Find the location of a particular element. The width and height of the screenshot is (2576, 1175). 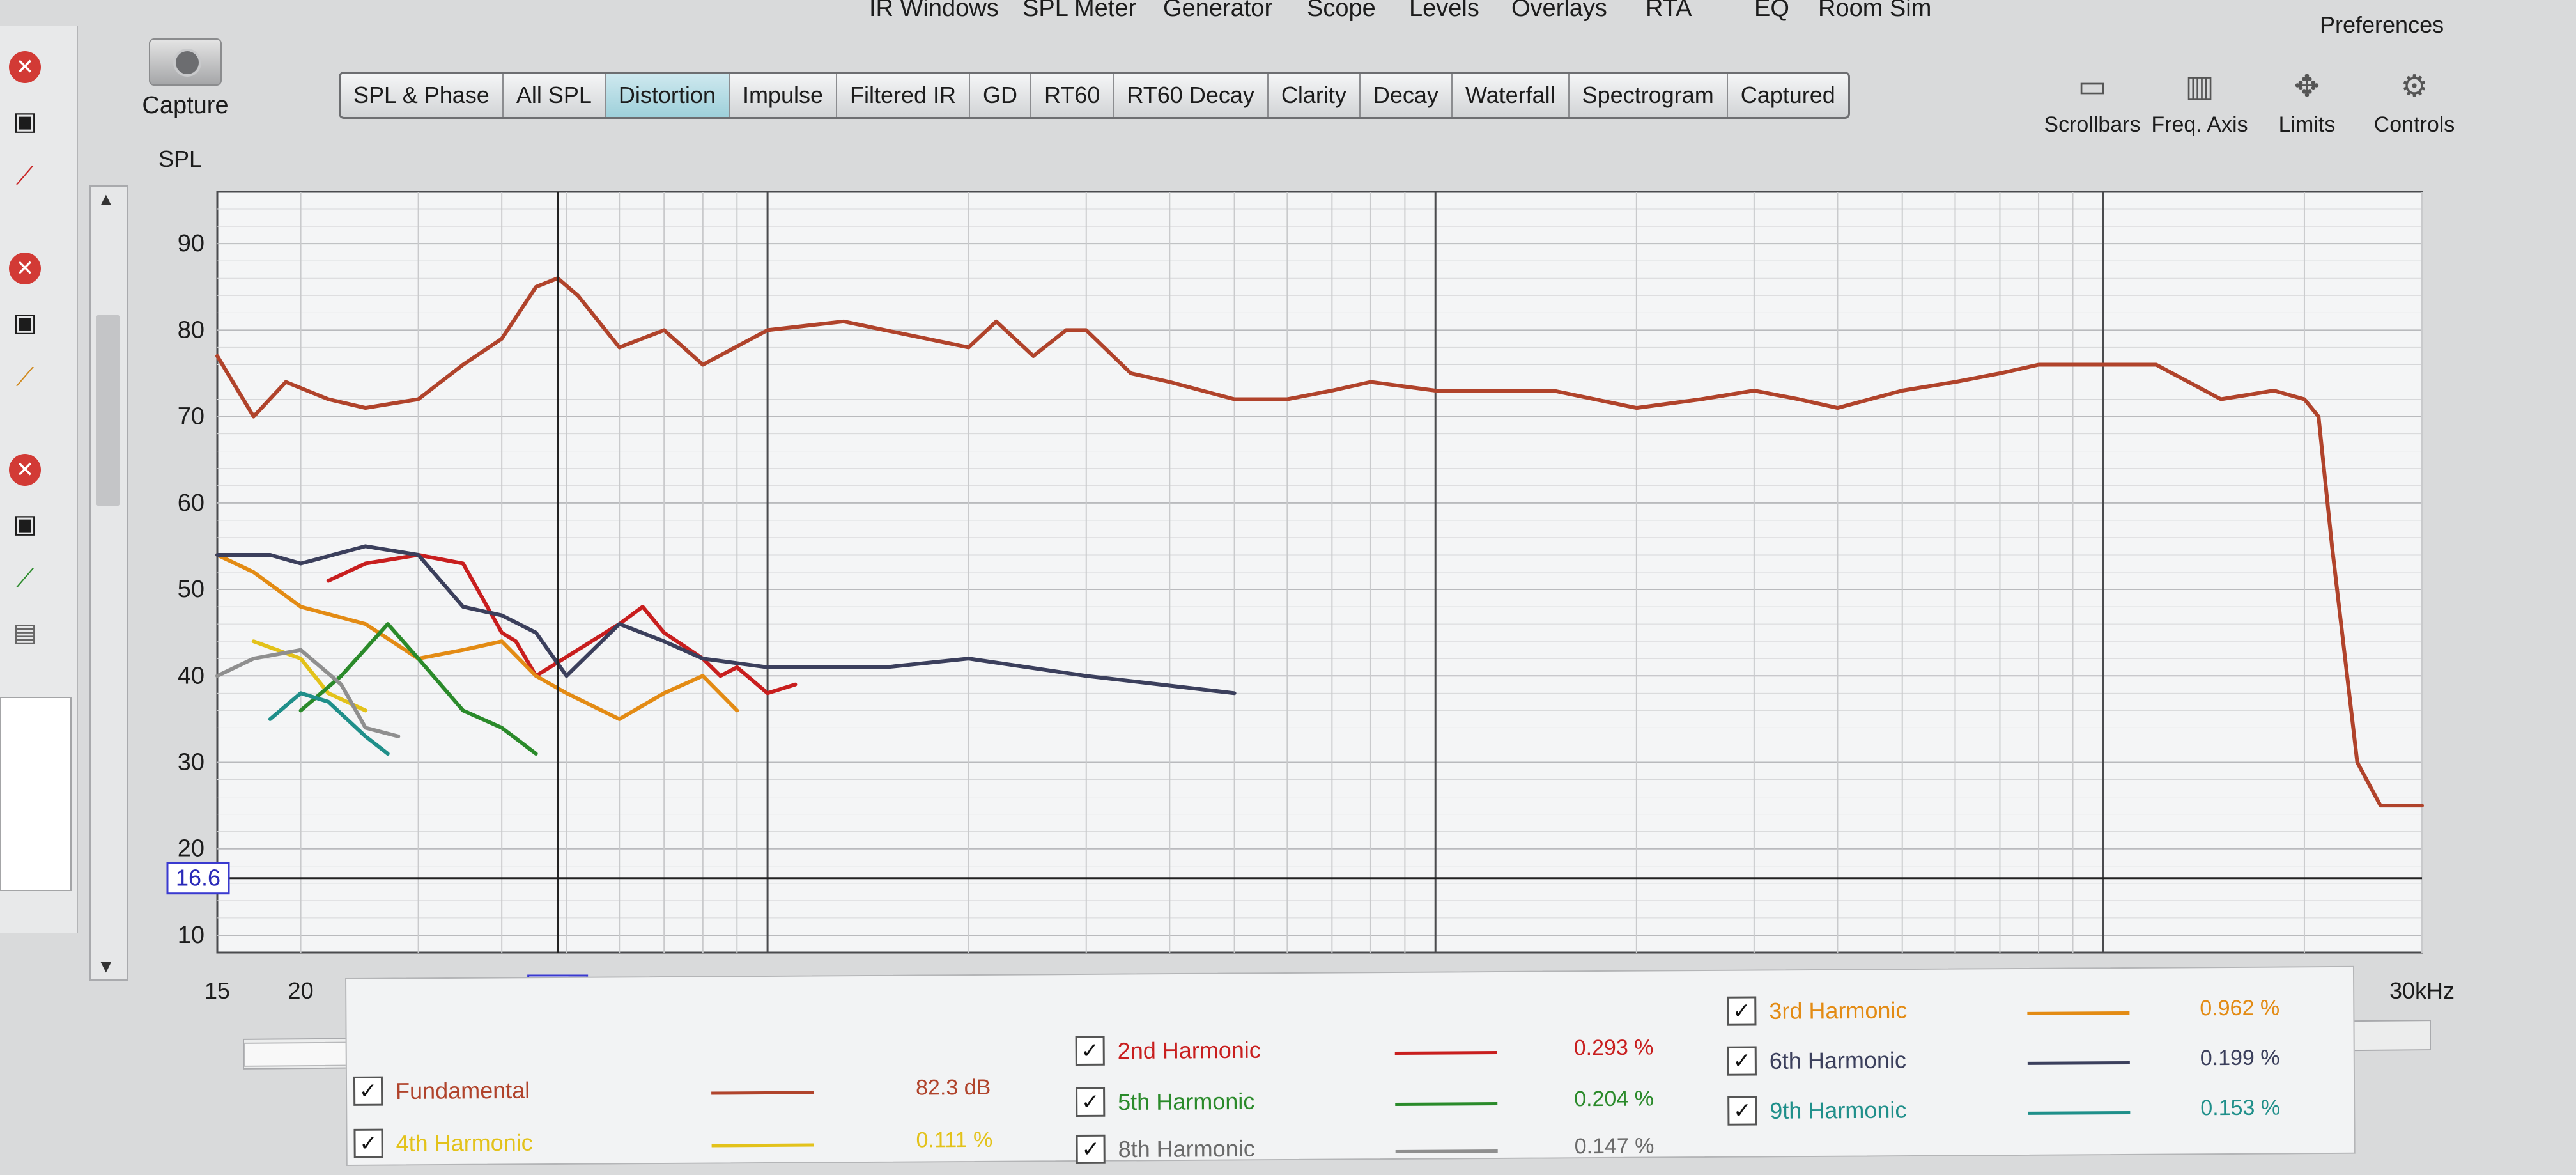

legend-name: 8th Harmonic is located at coordinates (1186, 1149).